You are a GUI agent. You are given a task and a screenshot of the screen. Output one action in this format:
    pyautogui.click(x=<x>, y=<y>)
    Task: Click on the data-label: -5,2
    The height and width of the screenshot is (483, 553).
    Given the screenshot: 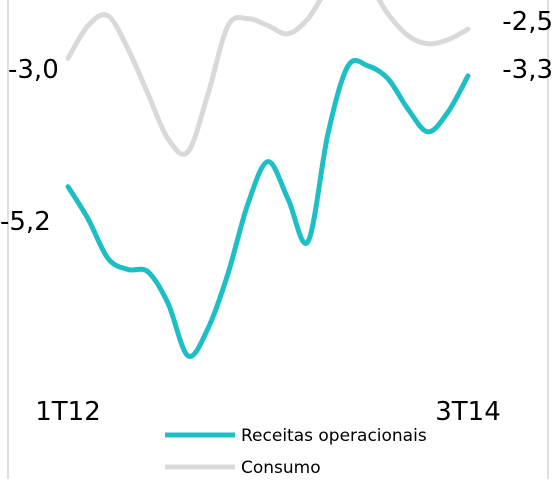 What is the action you would take?
    pyautogui.click(x=25, y=222)
    